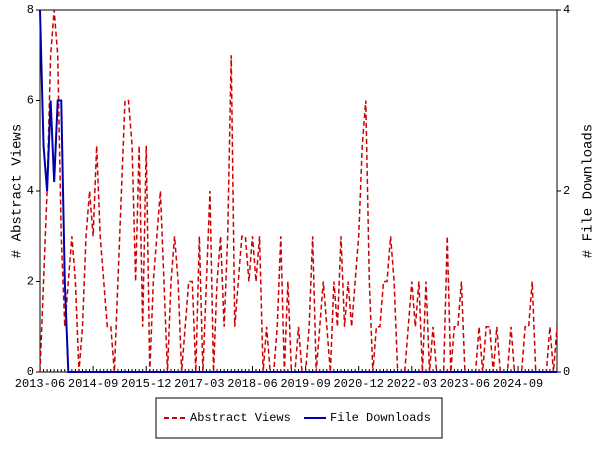  I want to click on x-tick-label: 2018-06, so click(252, 384).